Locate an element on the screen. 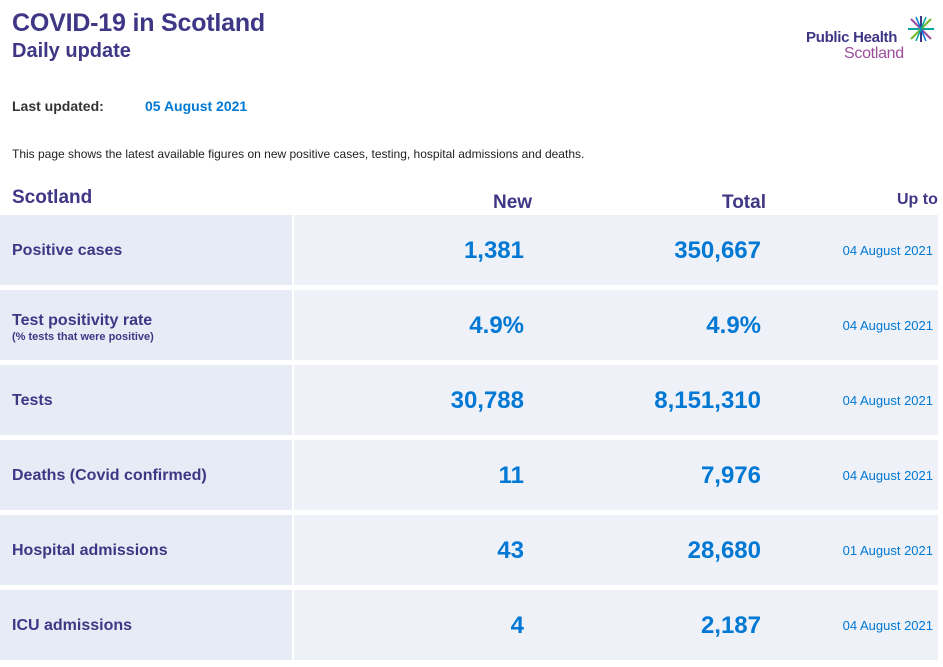  new-value: 1,381 is located at coordinates (493, 250).